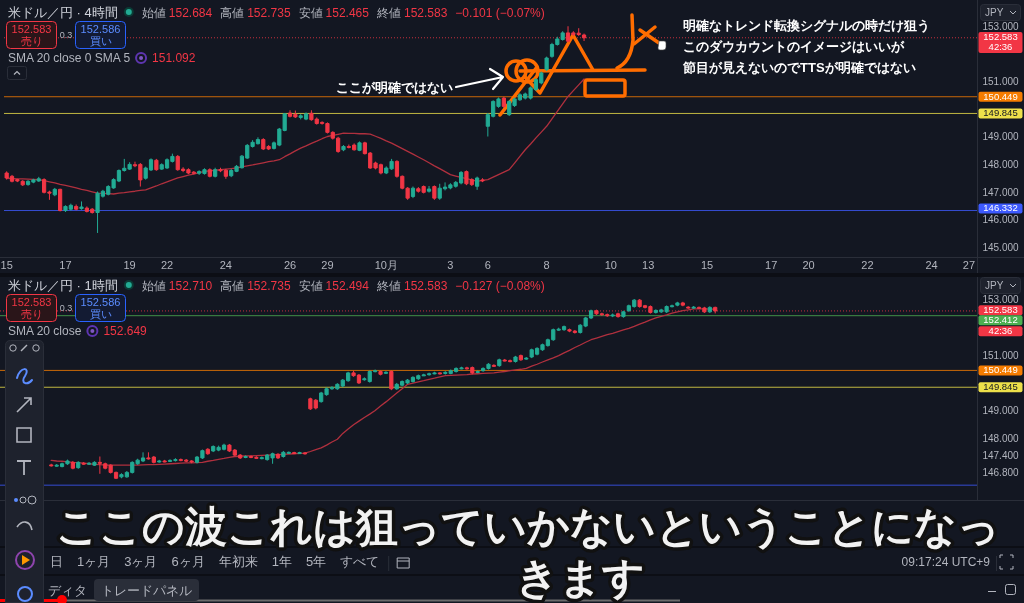  What do you see at coordinates (56, 561) in the screenshot?
I see `text: 日` at bounding box center [56, 561].